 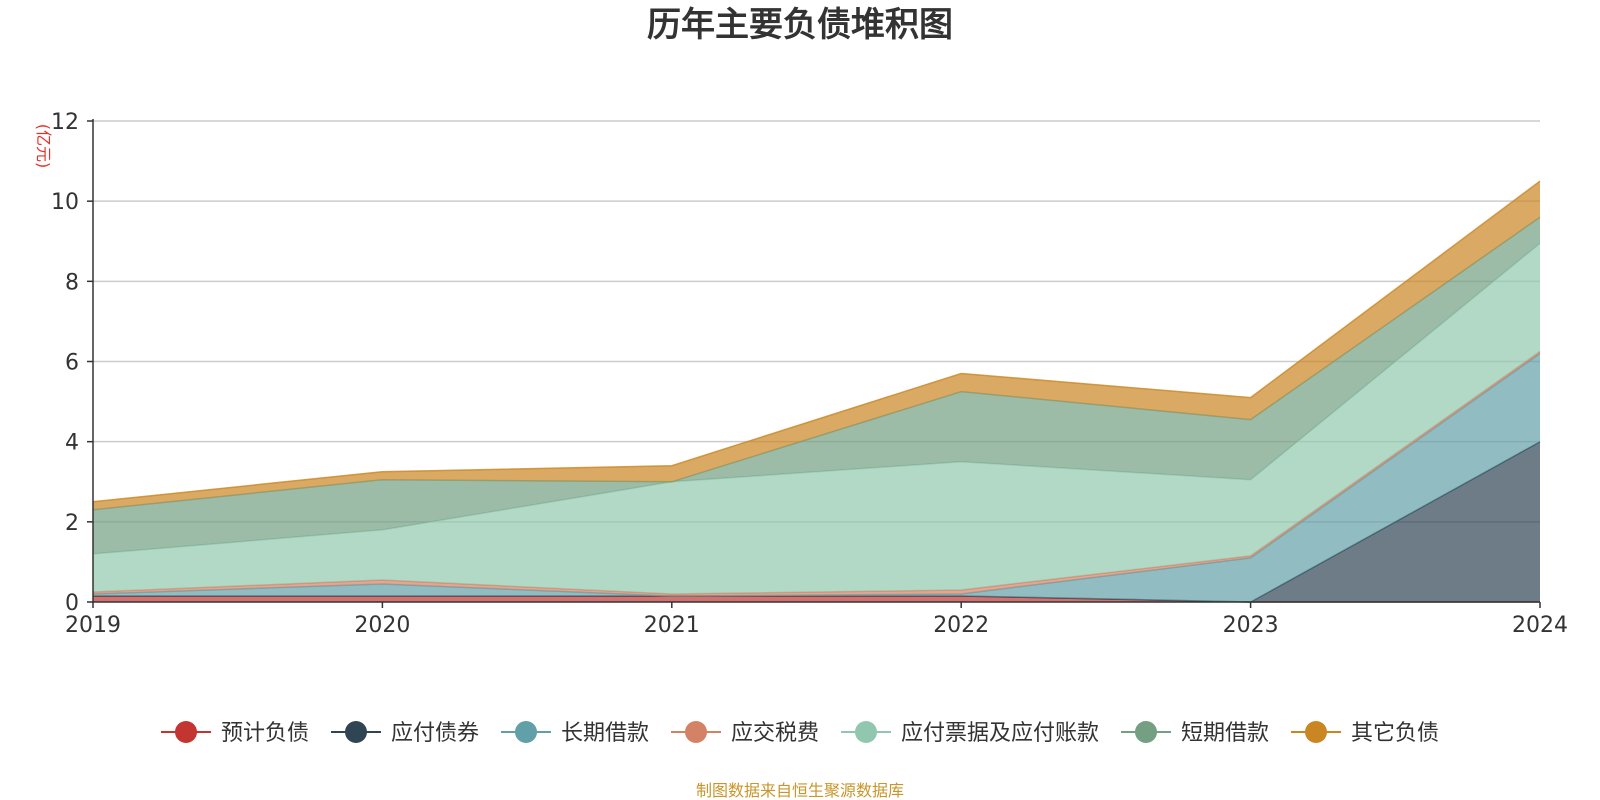 I want to click on legend: 预计负债 应付债券 长期借款 应交税费 应付票据及应付账款 短期借款 其它负债, so click(x=799, y=733).